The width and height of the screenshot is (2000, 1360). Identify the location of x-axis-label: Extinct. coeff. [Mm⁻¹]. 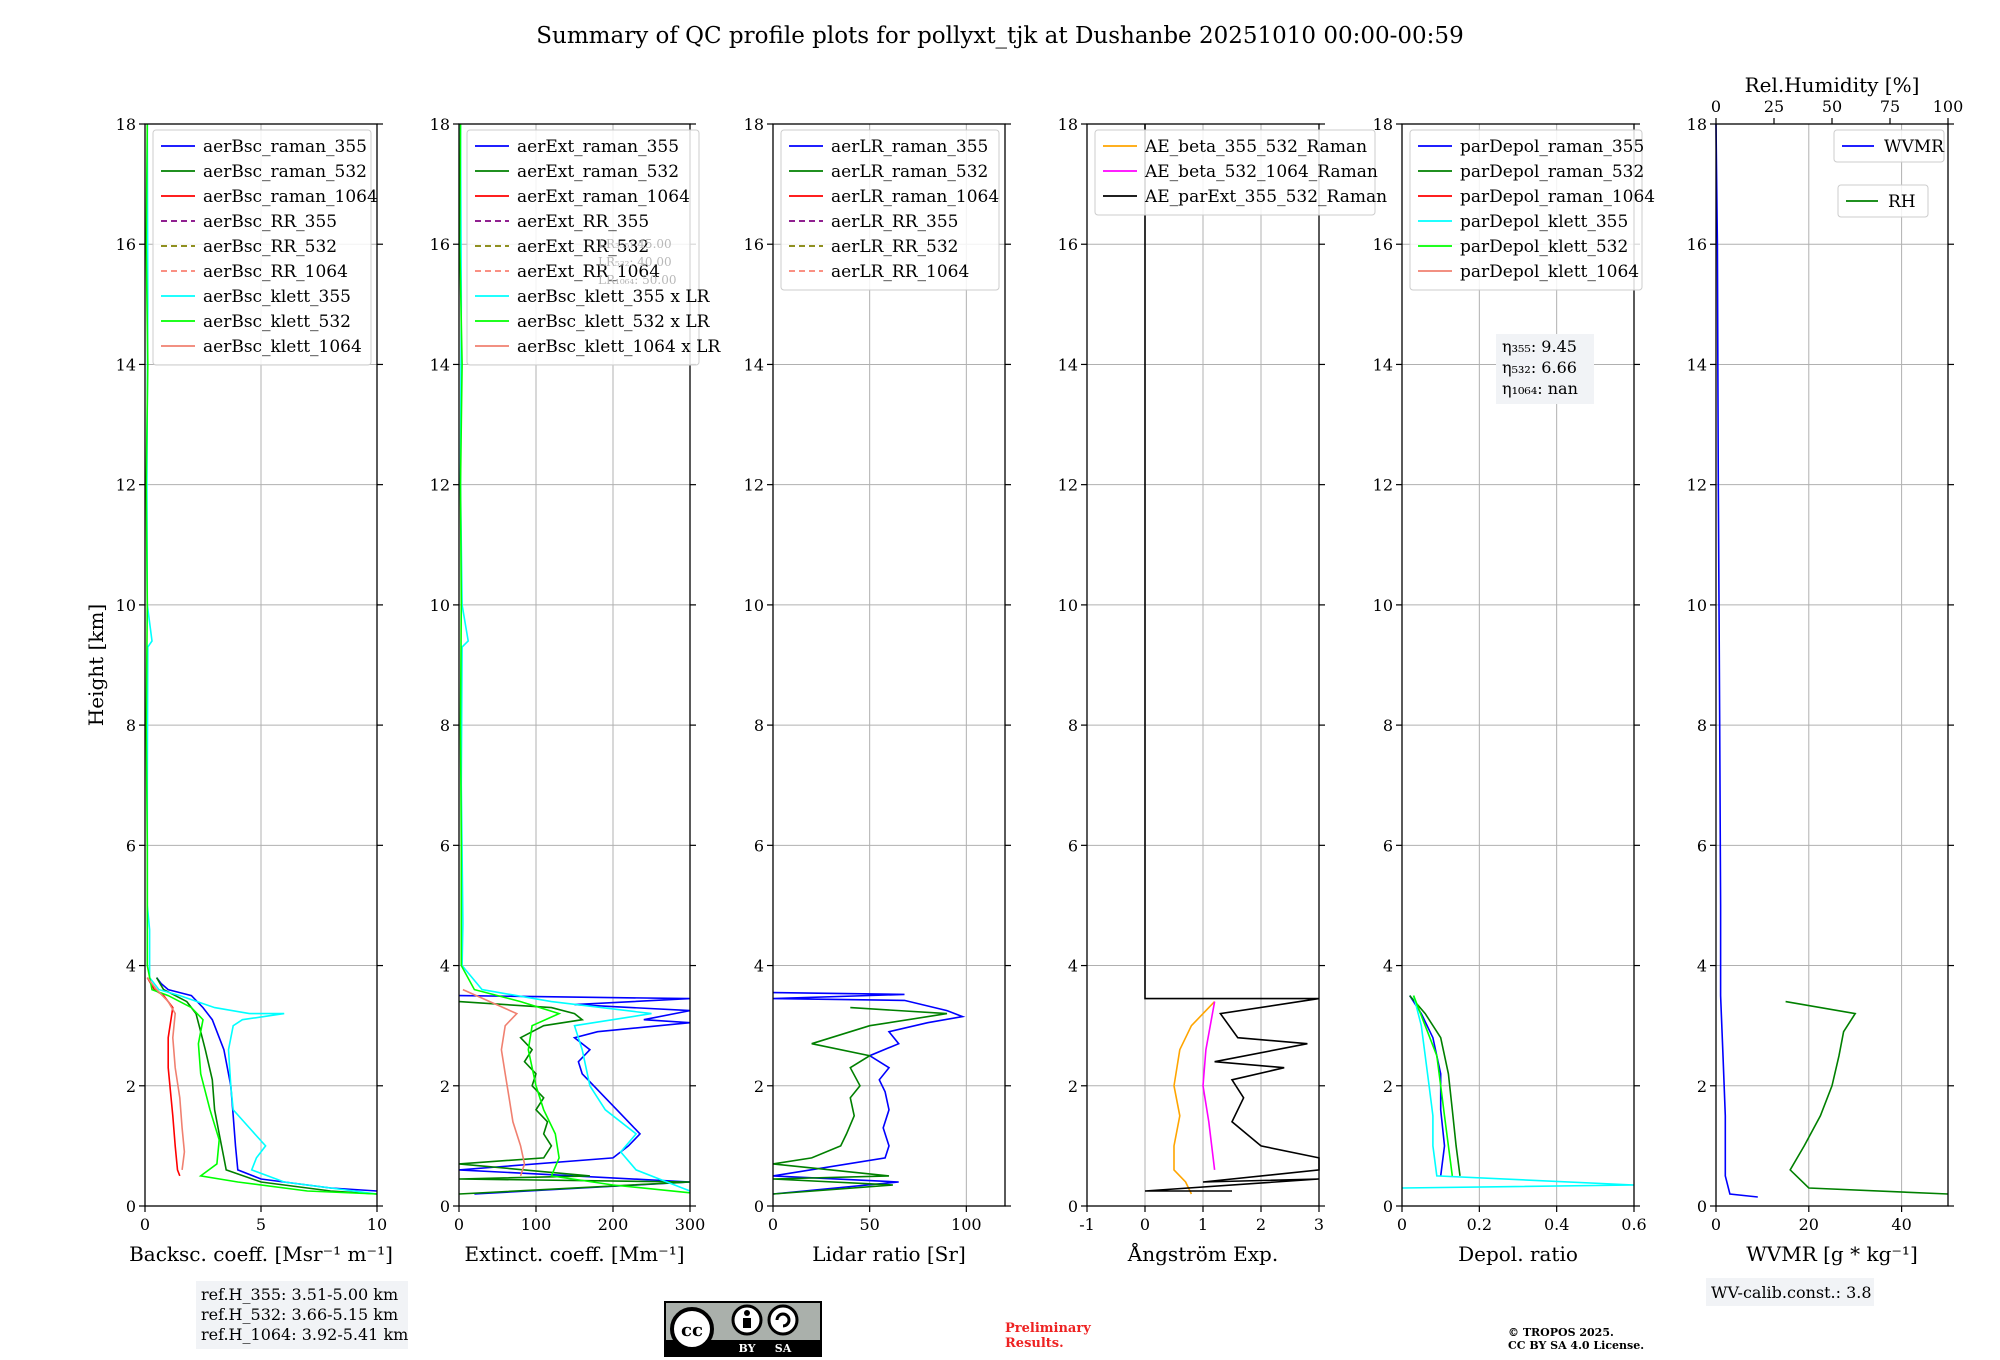
(574, 1254).